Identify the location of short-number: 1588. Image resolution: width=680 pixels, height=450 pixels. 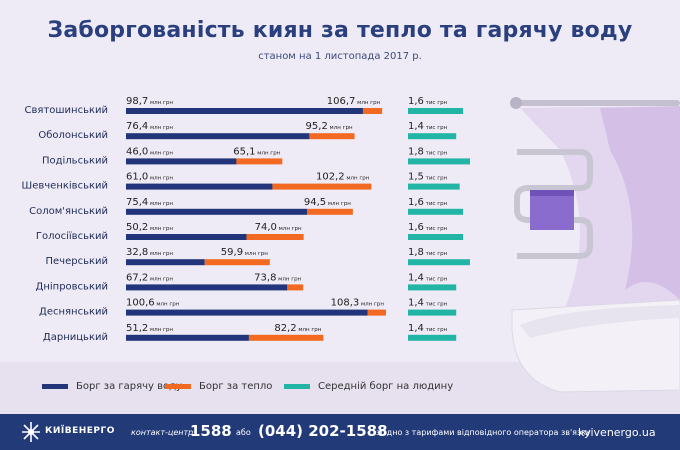
(211, 431).